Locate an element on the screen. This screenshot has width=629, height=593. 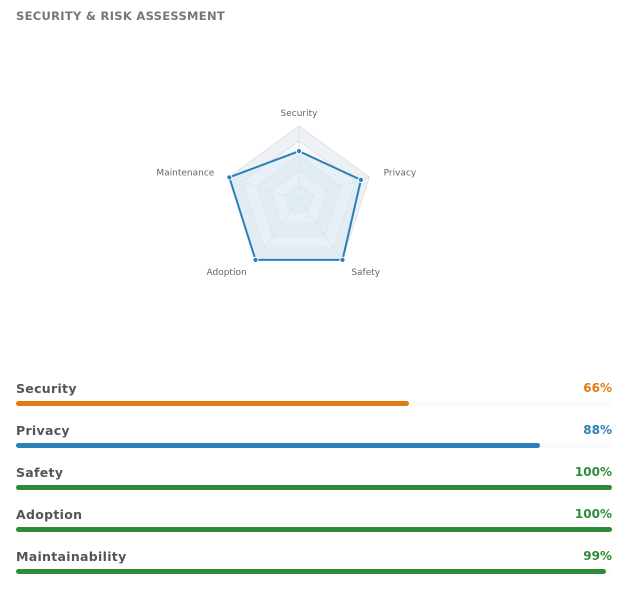
metric-label: Adoption is located at coordinates (49, 514).